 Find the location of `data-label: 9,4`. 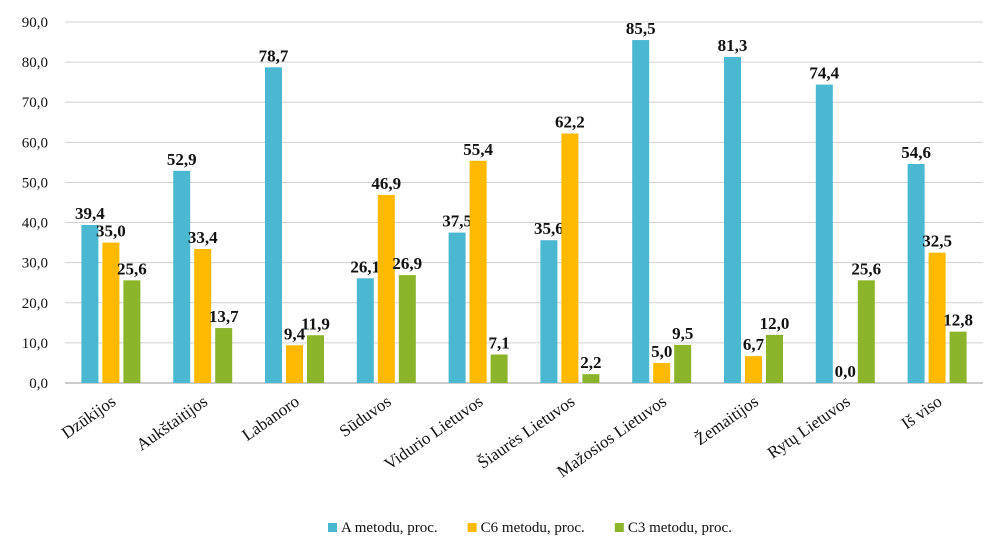

data-label: 9,4 is located at coordinates (295, 333).